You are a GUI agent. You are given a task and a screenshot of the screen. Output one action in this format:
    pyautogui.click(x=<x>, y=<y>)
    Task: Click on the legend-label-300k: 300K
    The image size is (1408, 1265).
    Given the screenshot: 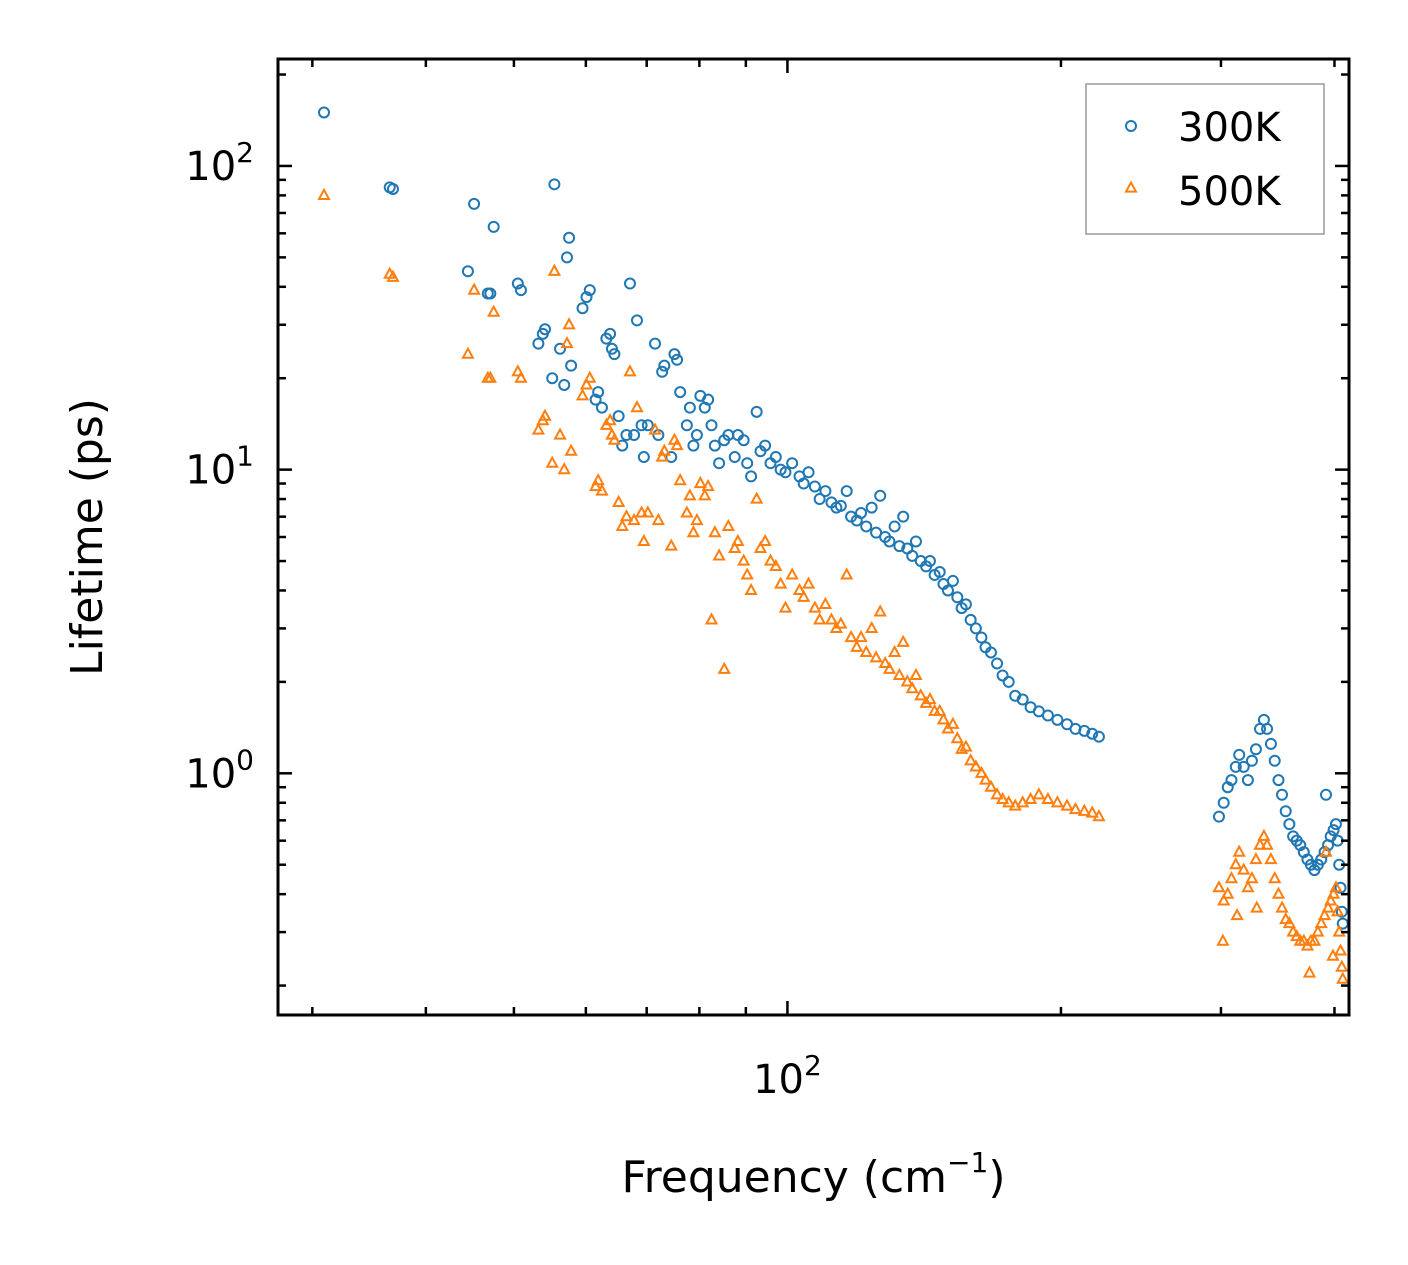 What is the action you would take?
    pyautogui.click(x=1230, y=128)
    